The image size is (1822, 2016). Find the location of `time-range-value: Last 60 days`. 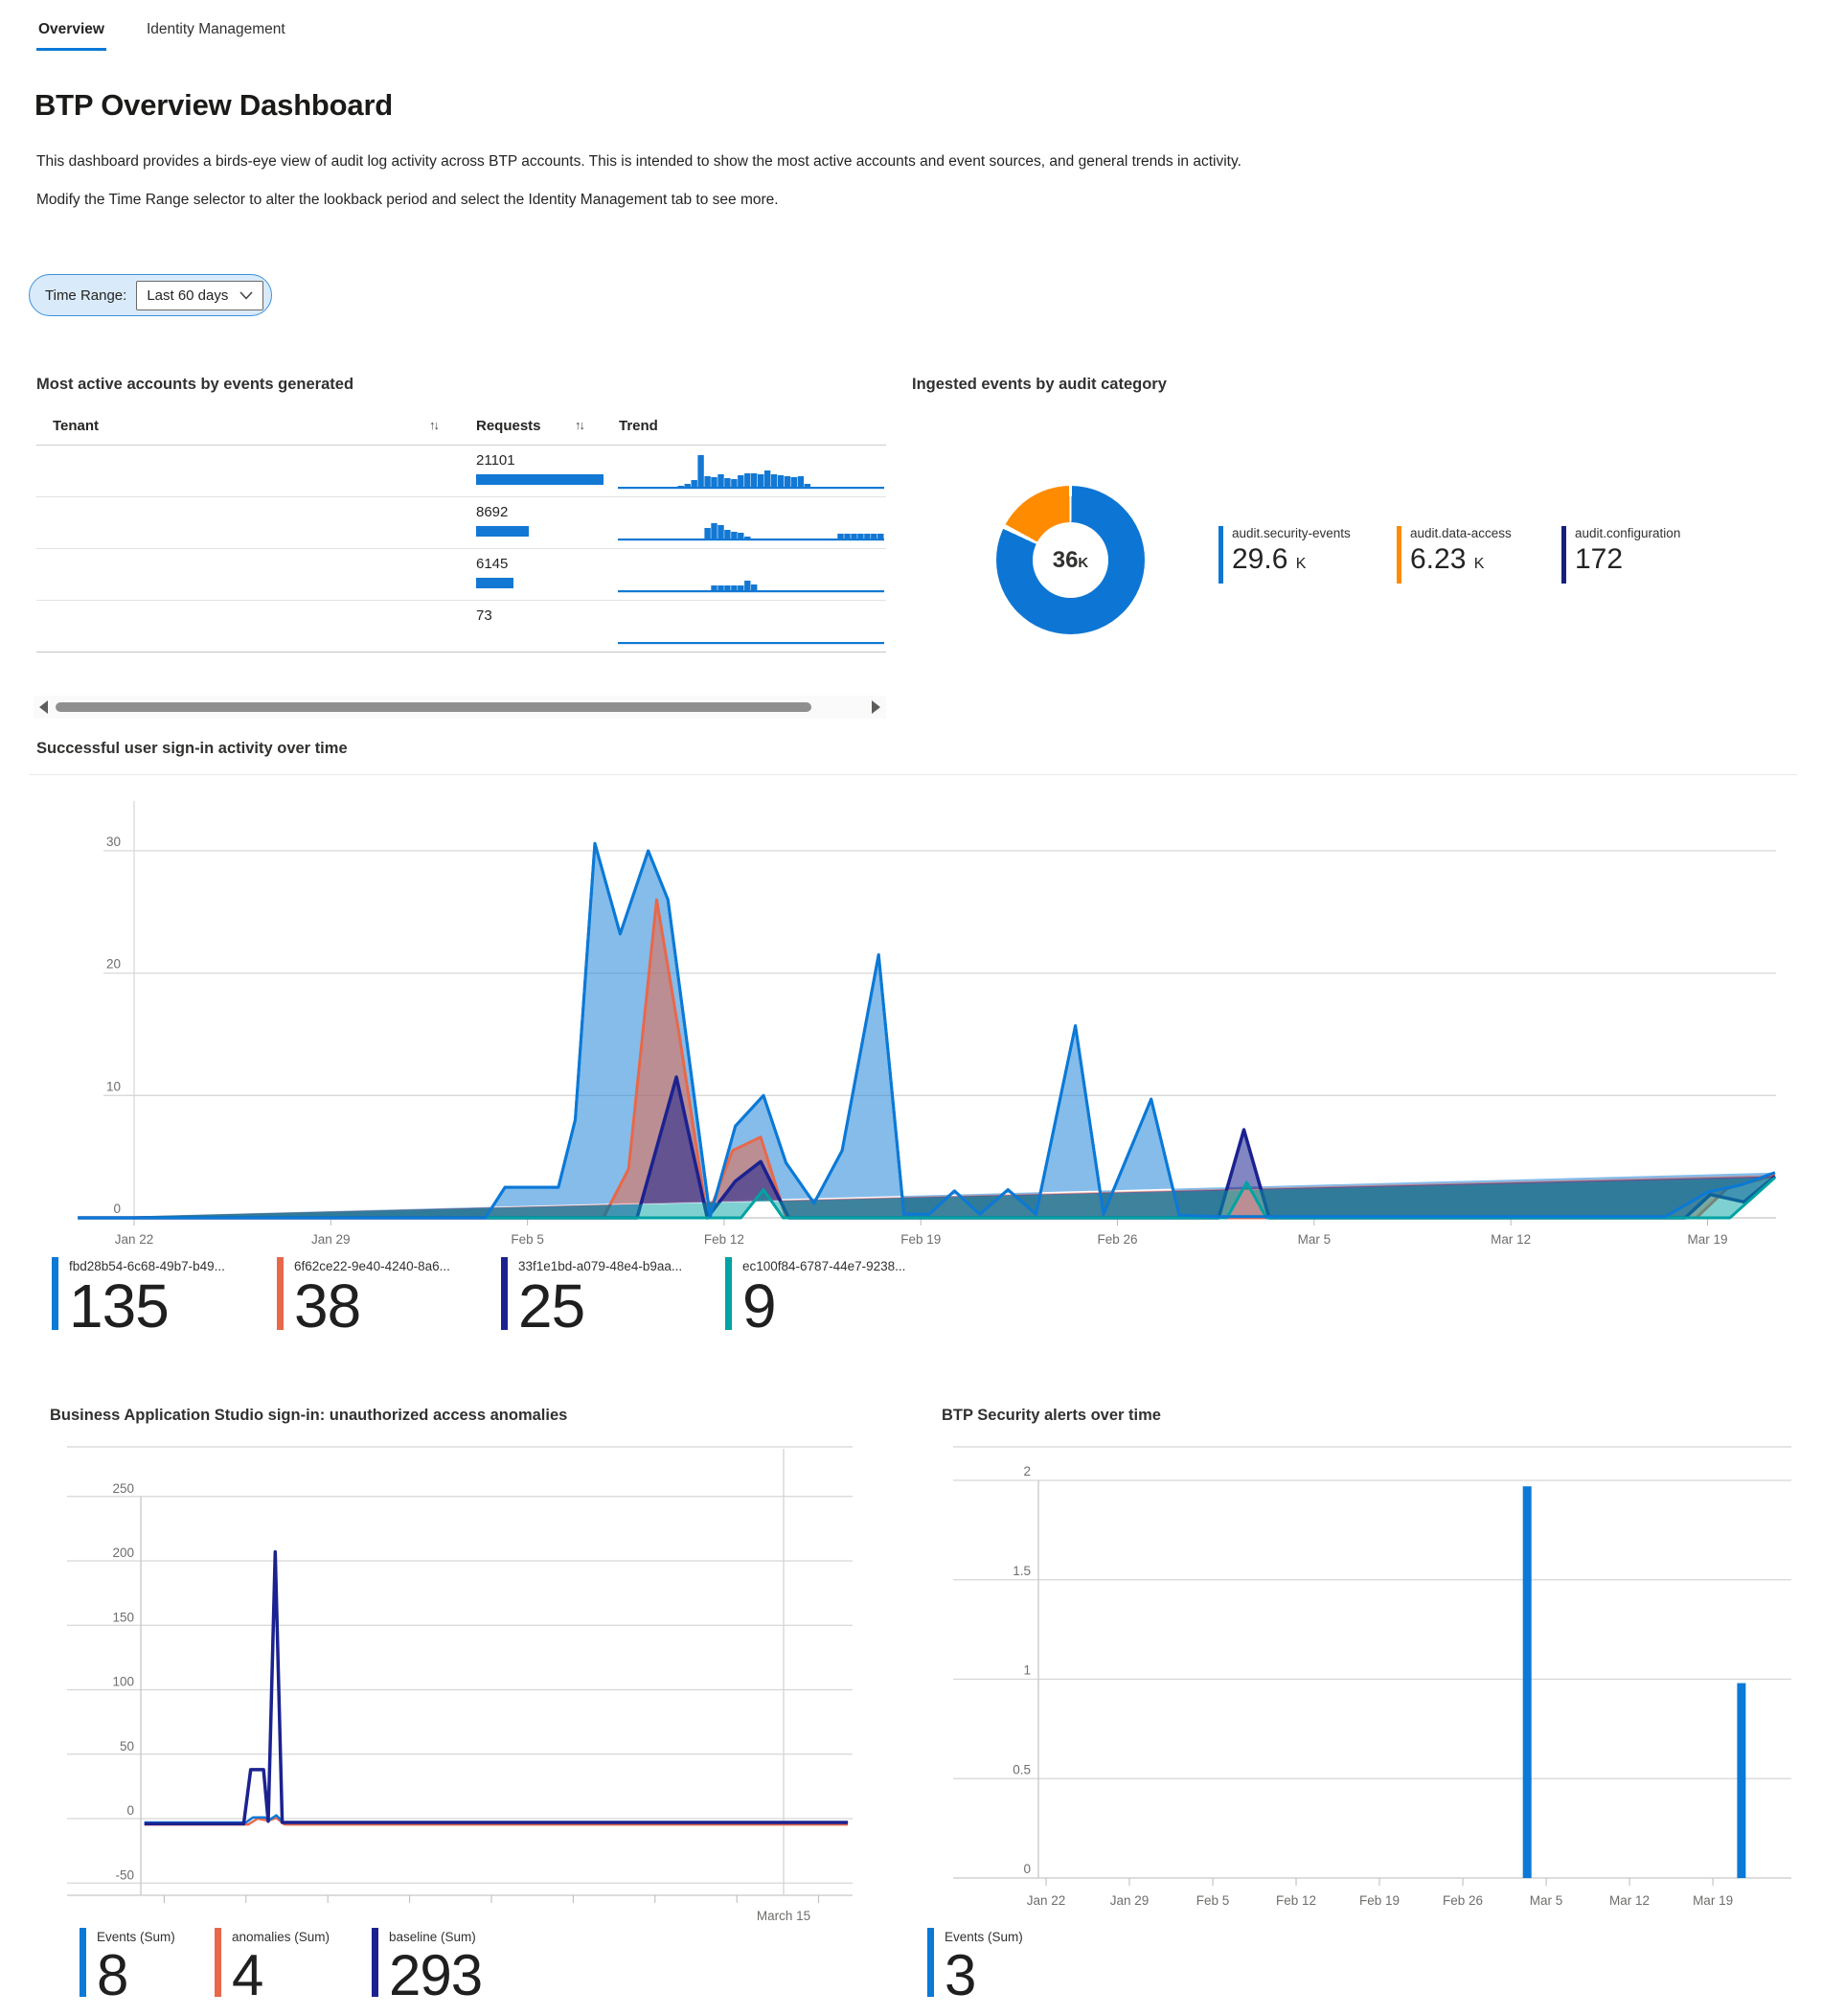

time-range-value: Last 60 days is located at coordinates (188, 295).